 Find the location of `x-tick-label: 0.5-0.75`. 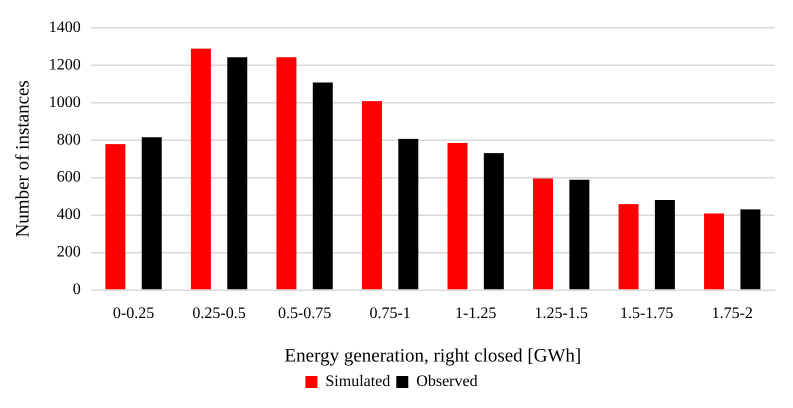

x-tick-label: 0.5-0.75 is located at coordinates (305, 313).